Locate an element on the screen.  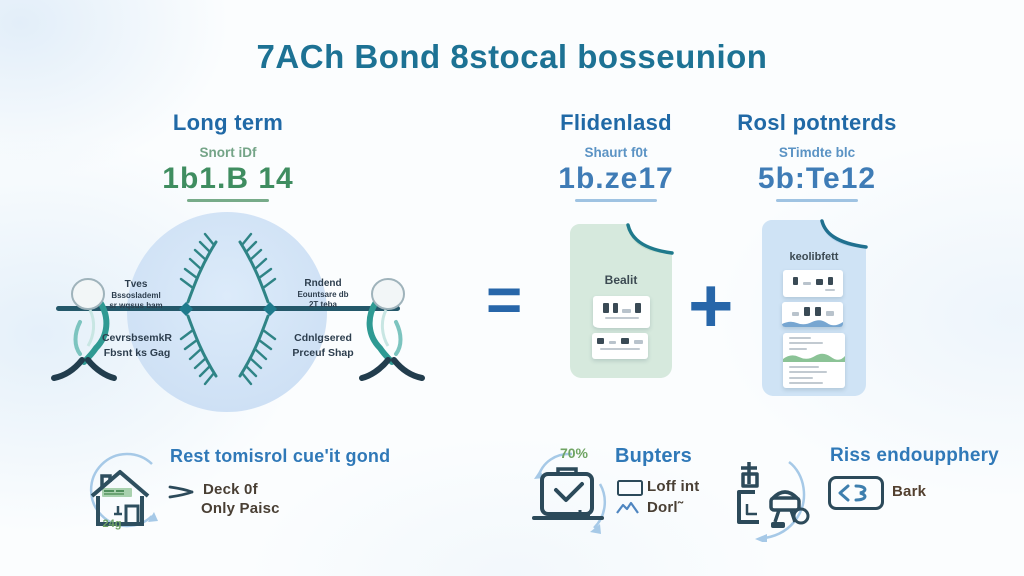
column-value: 5b:Te12 is located at coordinates (817, 178).